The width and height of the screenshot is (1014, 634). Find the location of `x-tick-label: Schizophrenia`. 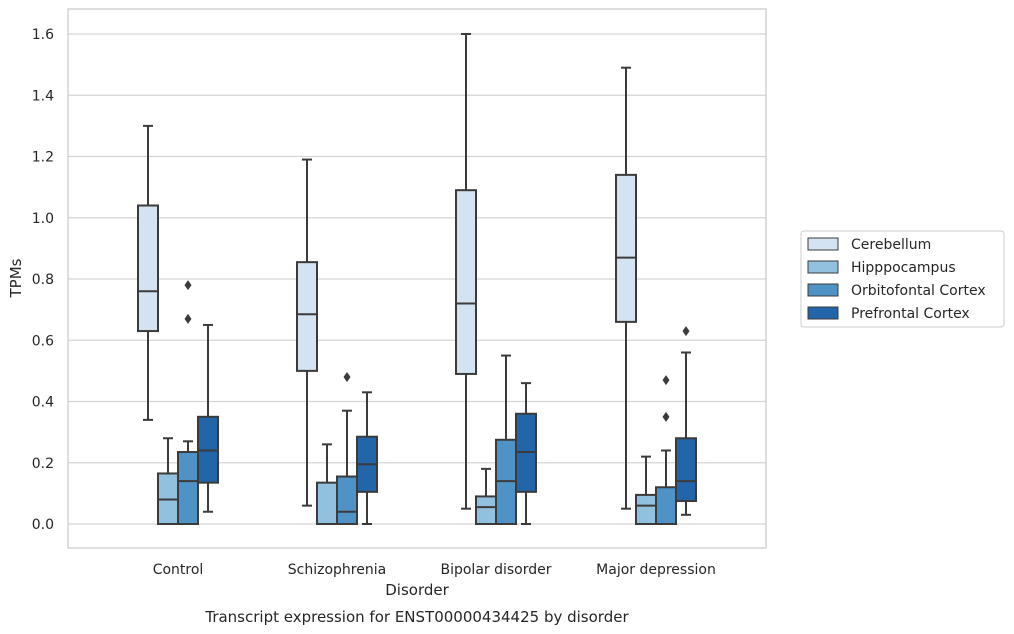

x-tick-label: Schizophrenia is located at coordinates (337, 570).